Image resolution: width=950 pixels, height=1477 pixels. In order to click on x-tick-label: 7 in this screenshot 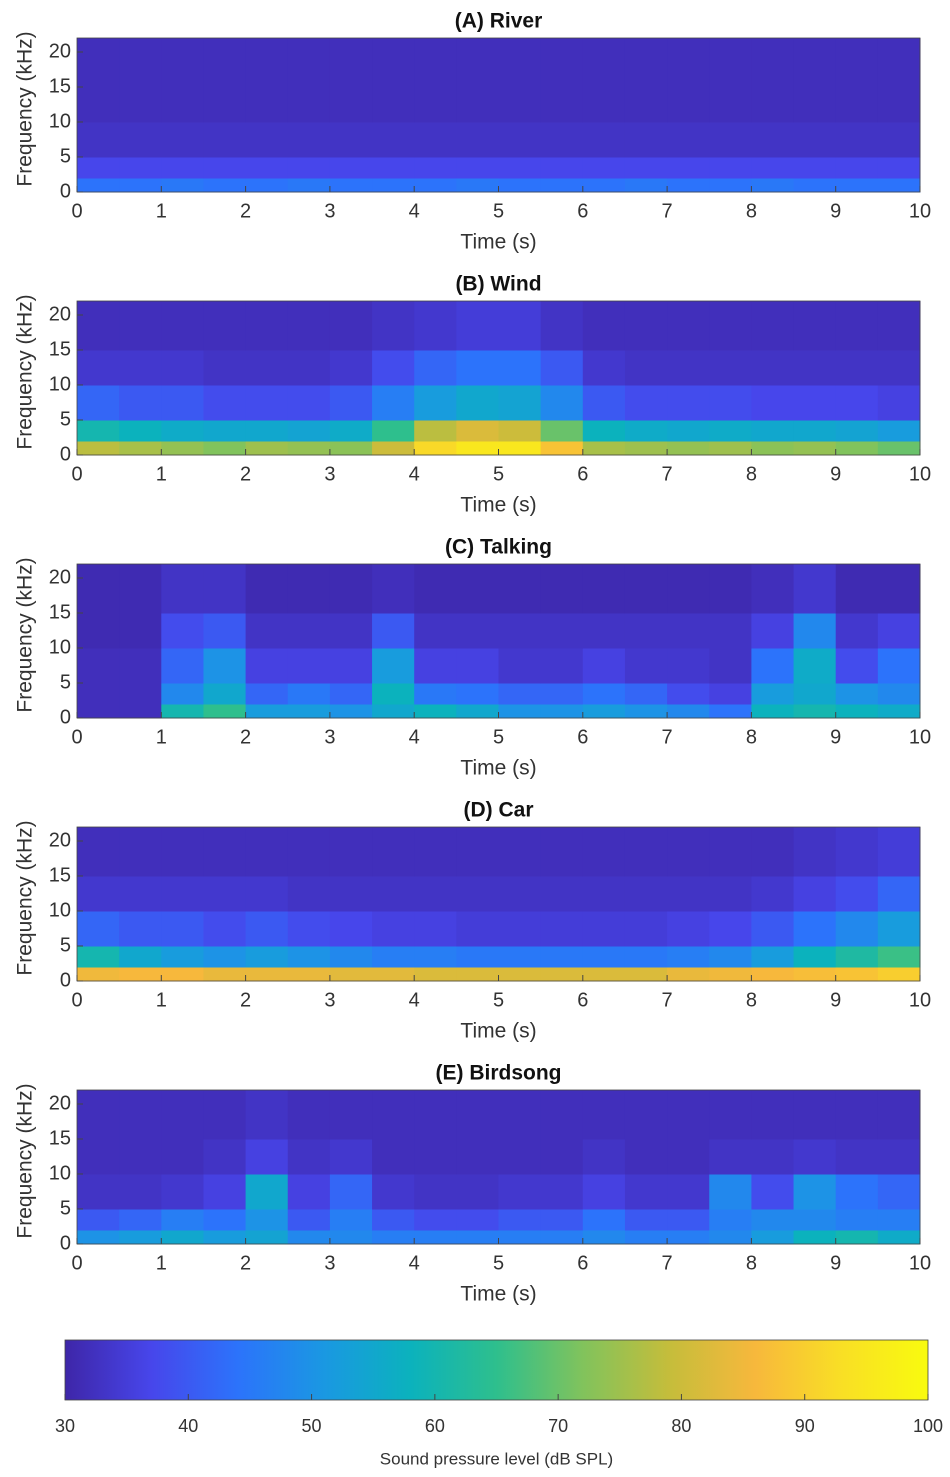, I will do `click(667, 1263)`.